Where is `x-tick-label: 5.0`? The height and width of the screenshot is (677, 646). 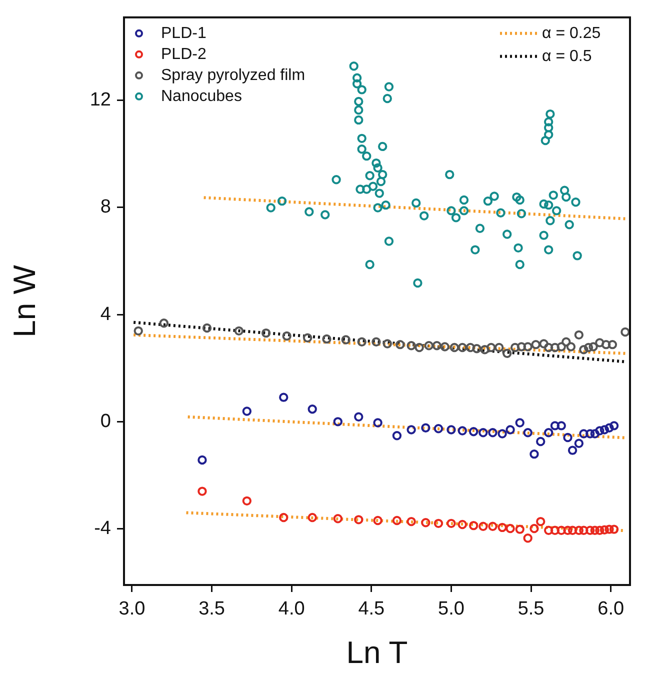
x-tick-label: 5.0 is located at coordinates (451, 609).